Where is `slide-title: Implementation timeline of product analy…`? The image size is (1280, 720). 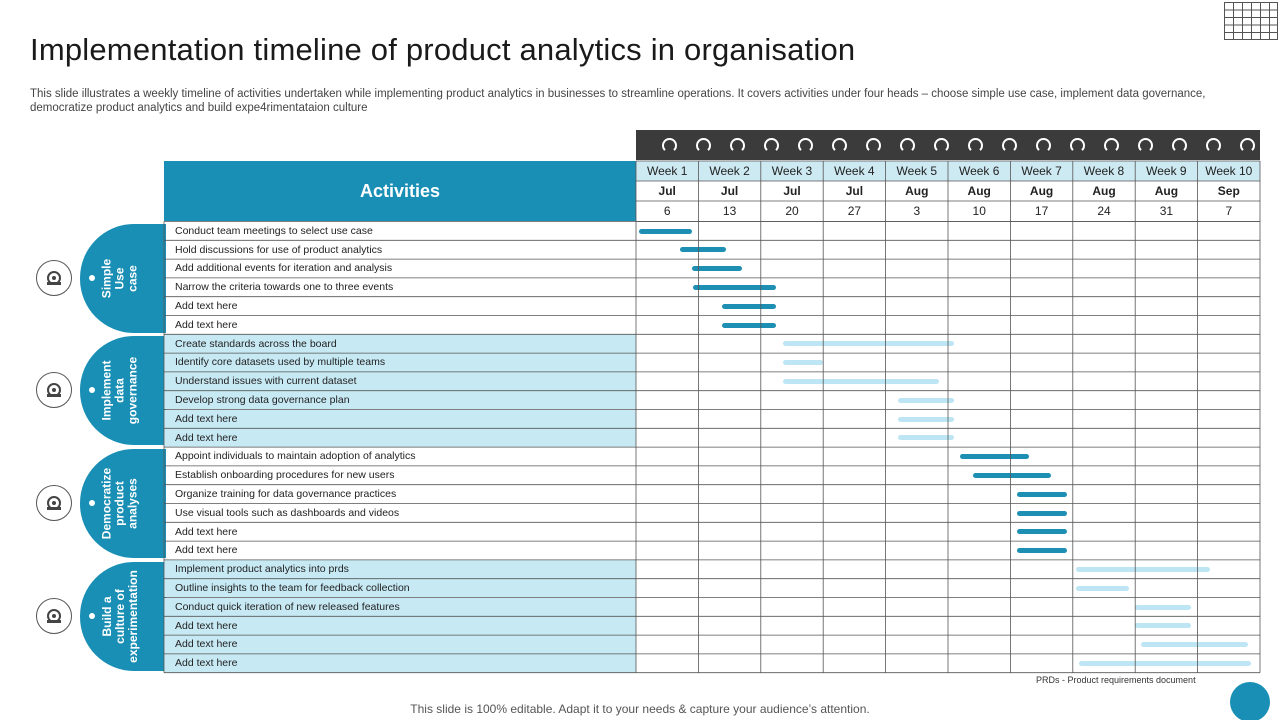
slide-title: Implementation timeline of product analy… is located at coordinates (443, 49).